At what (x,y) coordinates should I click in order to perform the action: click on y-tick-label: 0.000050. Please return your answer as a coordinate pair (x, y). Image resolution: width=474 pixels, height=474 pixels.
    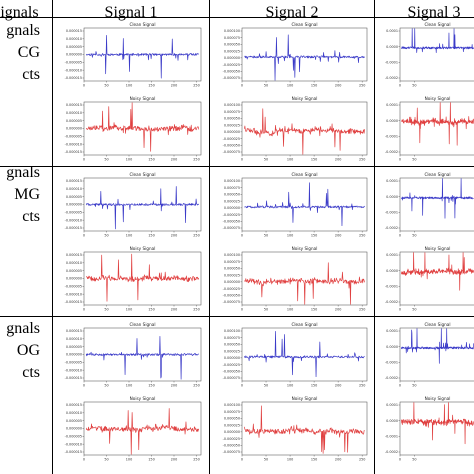
    Looking at the image, I should click on (232, 269).